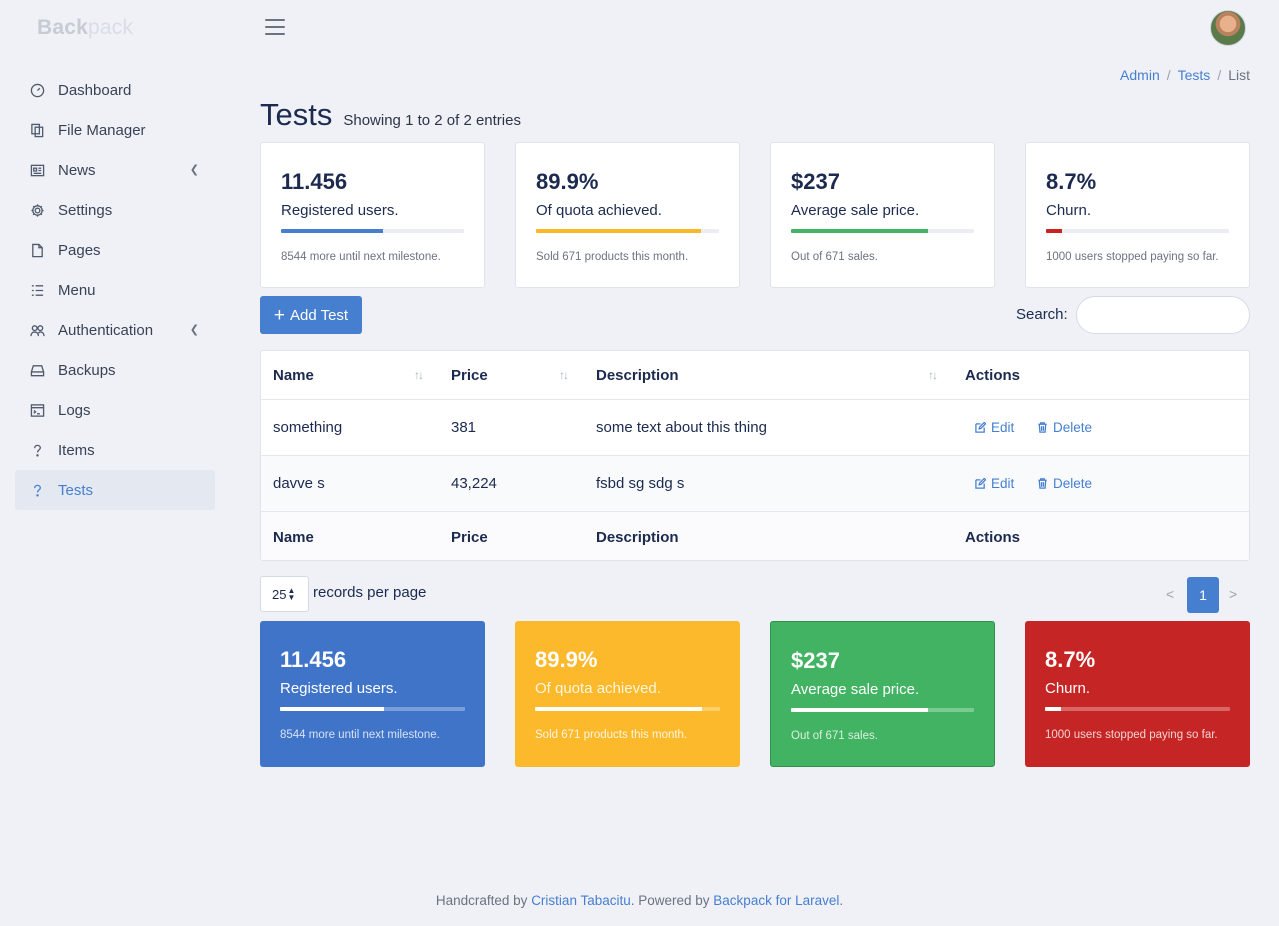  What do you see at coordinates (115, 250) in the screenshot?
I see `sidebar-item-pages: Pages` at bounding box center [115, 250].